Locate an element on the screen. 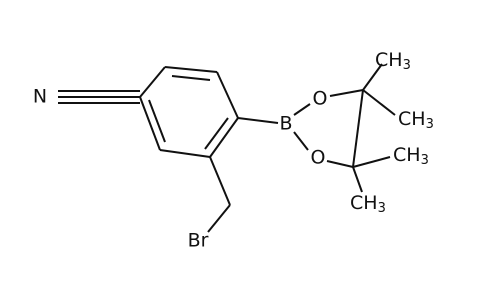  atom-label: Br is located at coordinates (198, 241).